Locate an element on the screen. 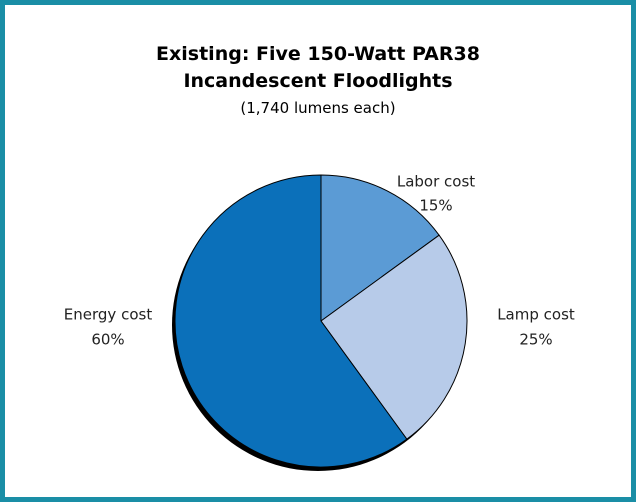 The image size is (636, 502). slice-name: Energy cost is located at coordinates (108, 315).